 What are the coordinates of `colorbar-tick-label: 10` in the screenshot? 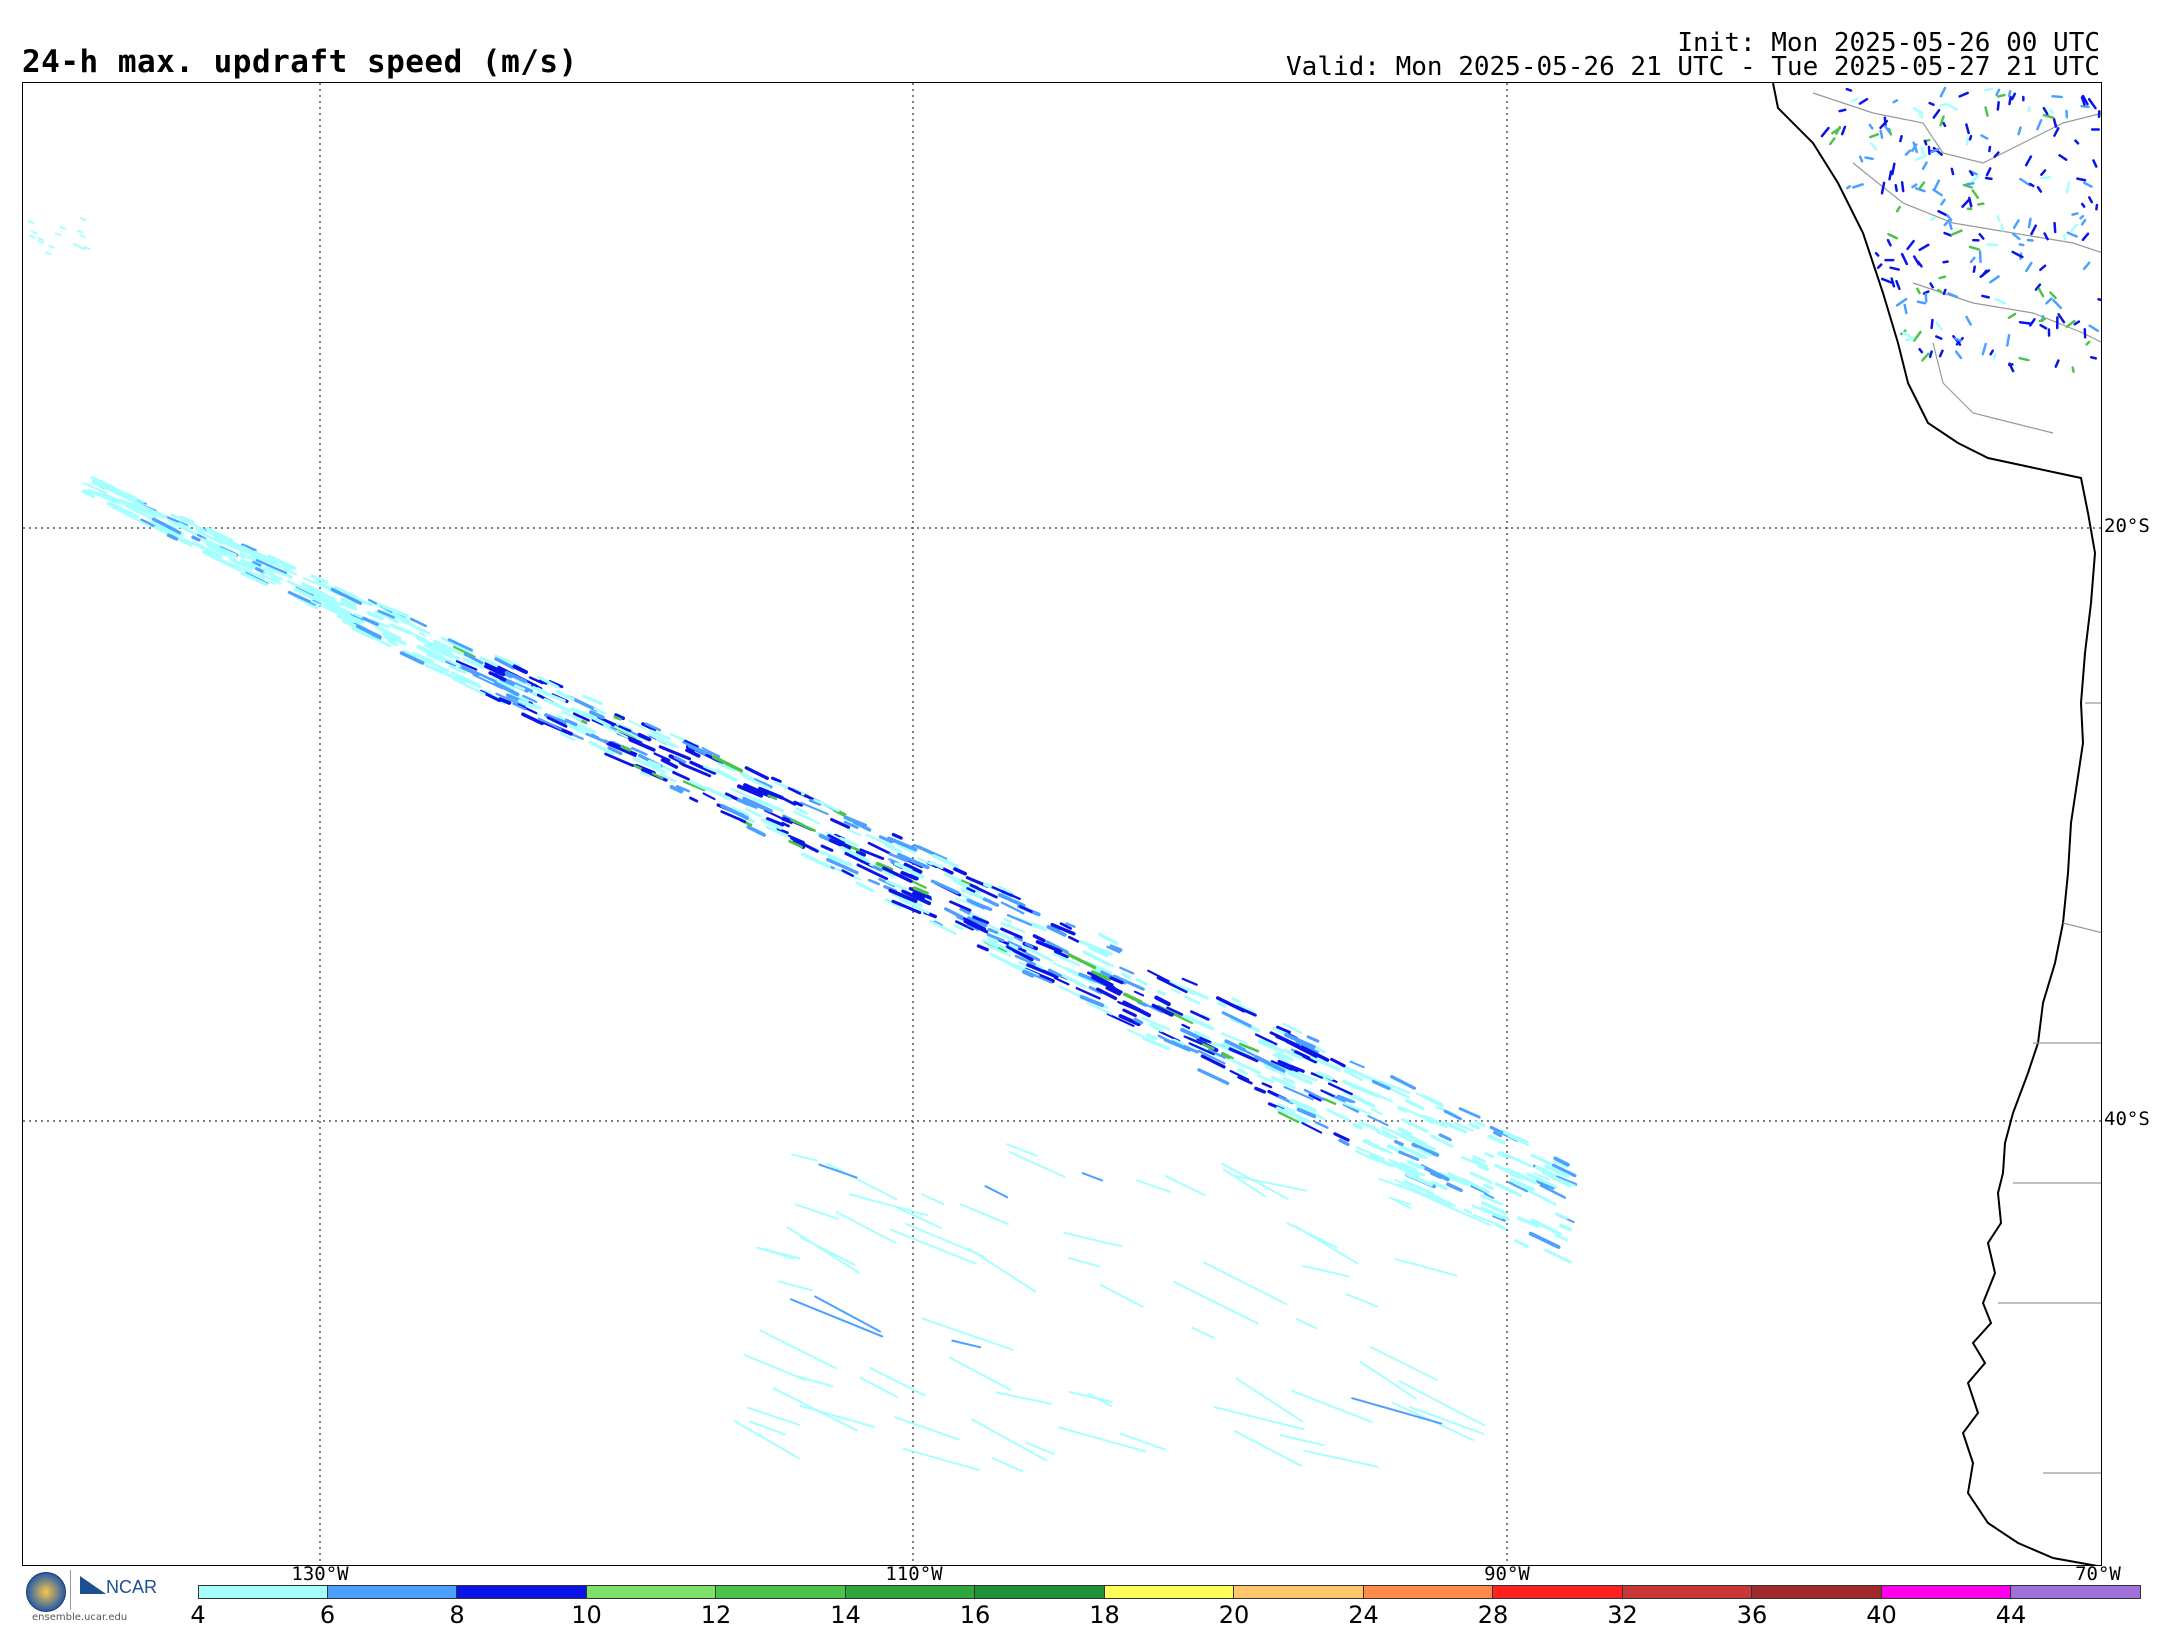 It's located at (586, 1615).